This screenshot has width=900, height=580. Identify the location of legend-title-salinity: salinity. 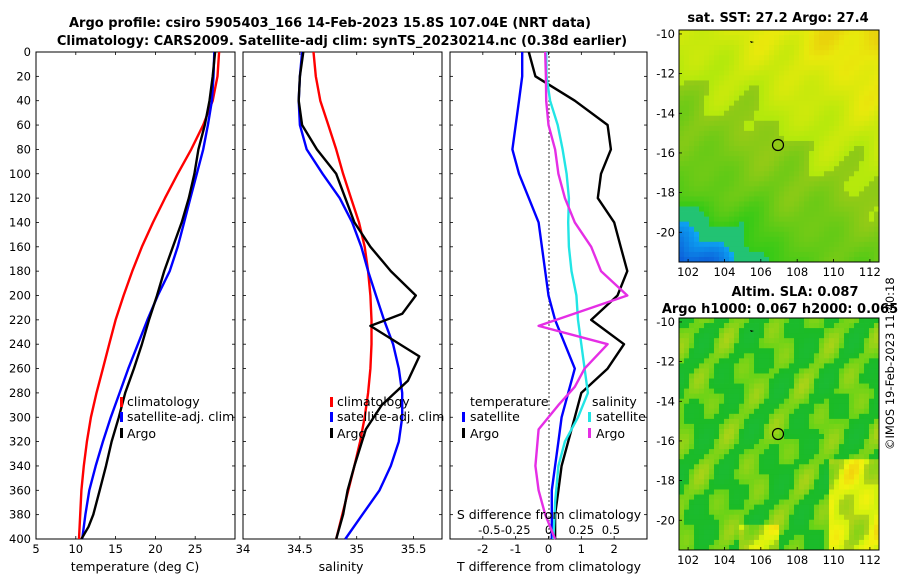
(614, 401).